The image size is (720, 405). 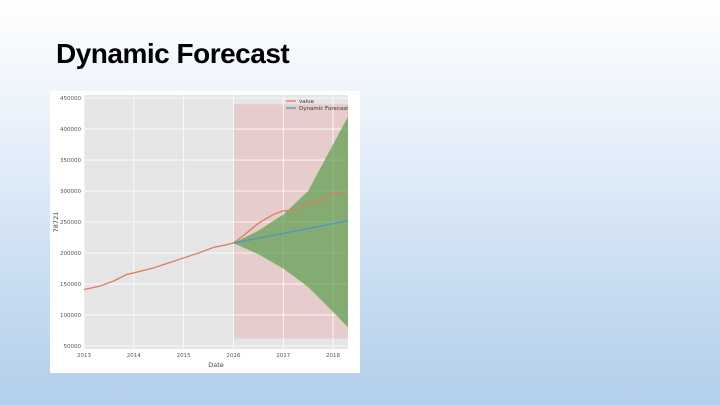 What do you see at coordinates (333, 356) in the screenshot?
I see `x-tick-label: 2018` at bounding box center [333, 356].